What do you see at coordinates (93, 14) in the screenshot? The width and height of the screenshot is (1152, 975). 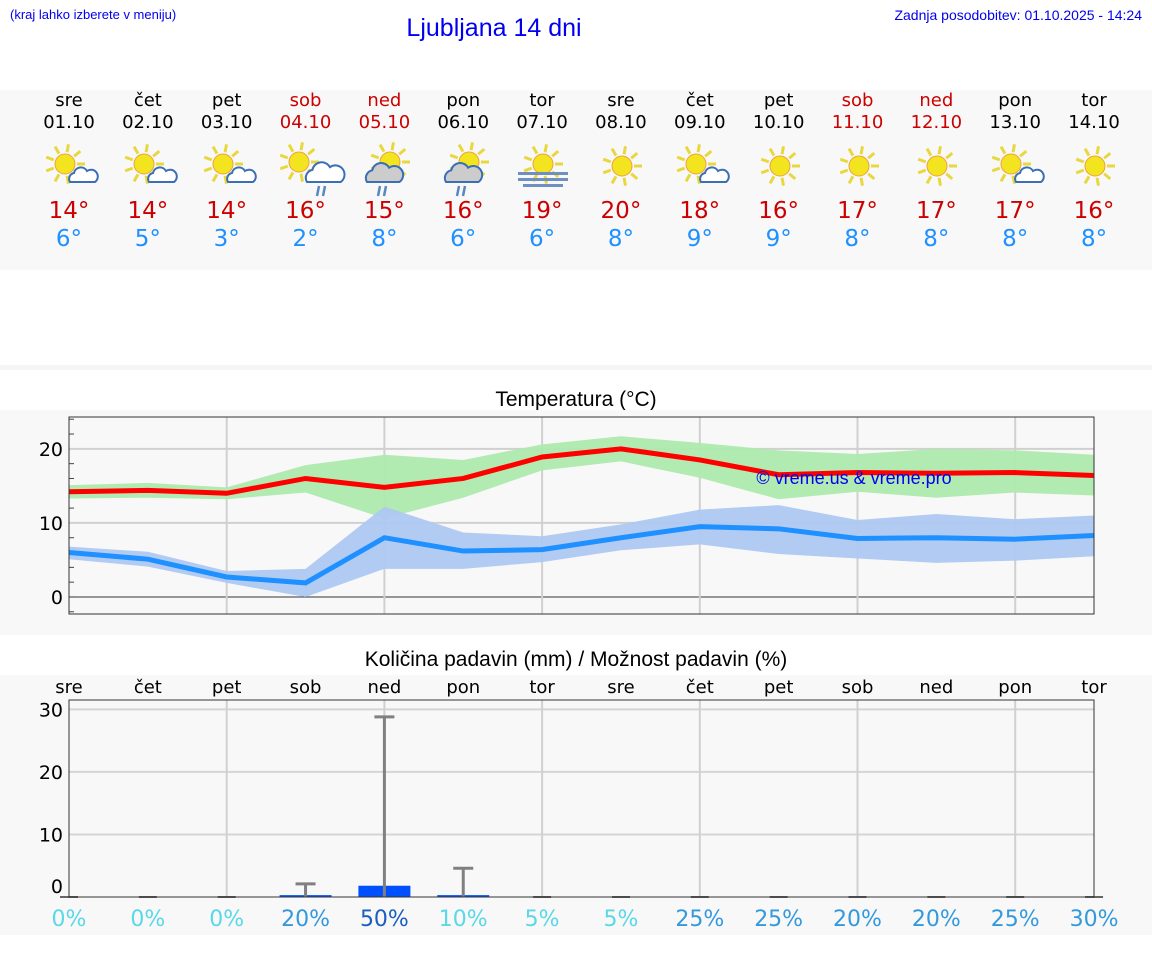 I see `location-menu-hint: (kraj lahko izberete v meniju)` at bounding box center [93, 14].